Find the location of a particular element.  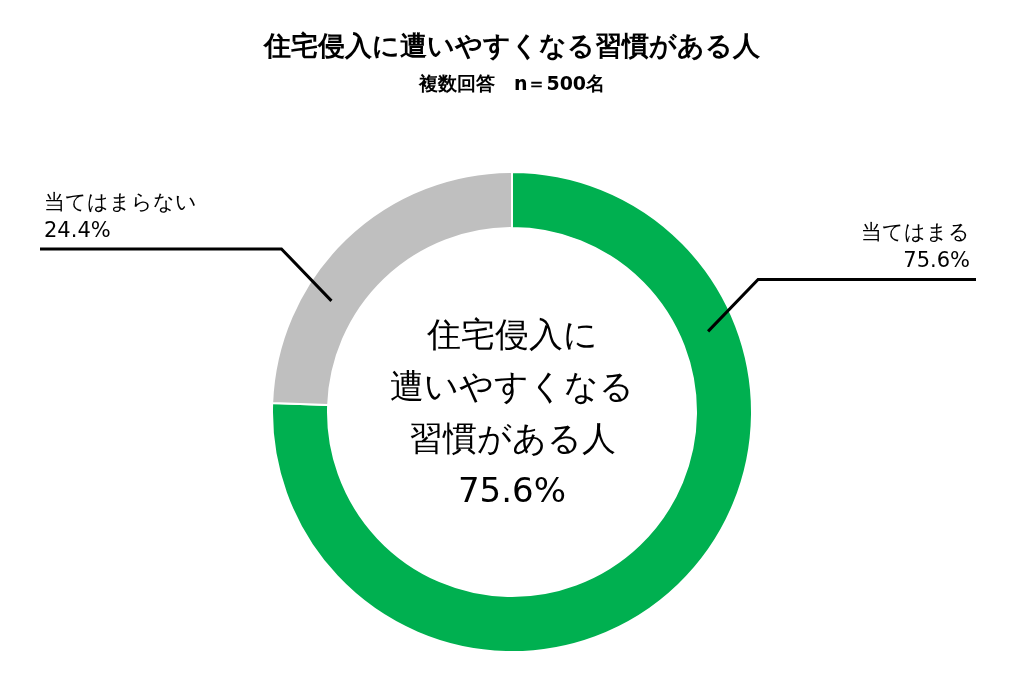

slice-label: 当てはまらない is located at coordinates (120, 201).